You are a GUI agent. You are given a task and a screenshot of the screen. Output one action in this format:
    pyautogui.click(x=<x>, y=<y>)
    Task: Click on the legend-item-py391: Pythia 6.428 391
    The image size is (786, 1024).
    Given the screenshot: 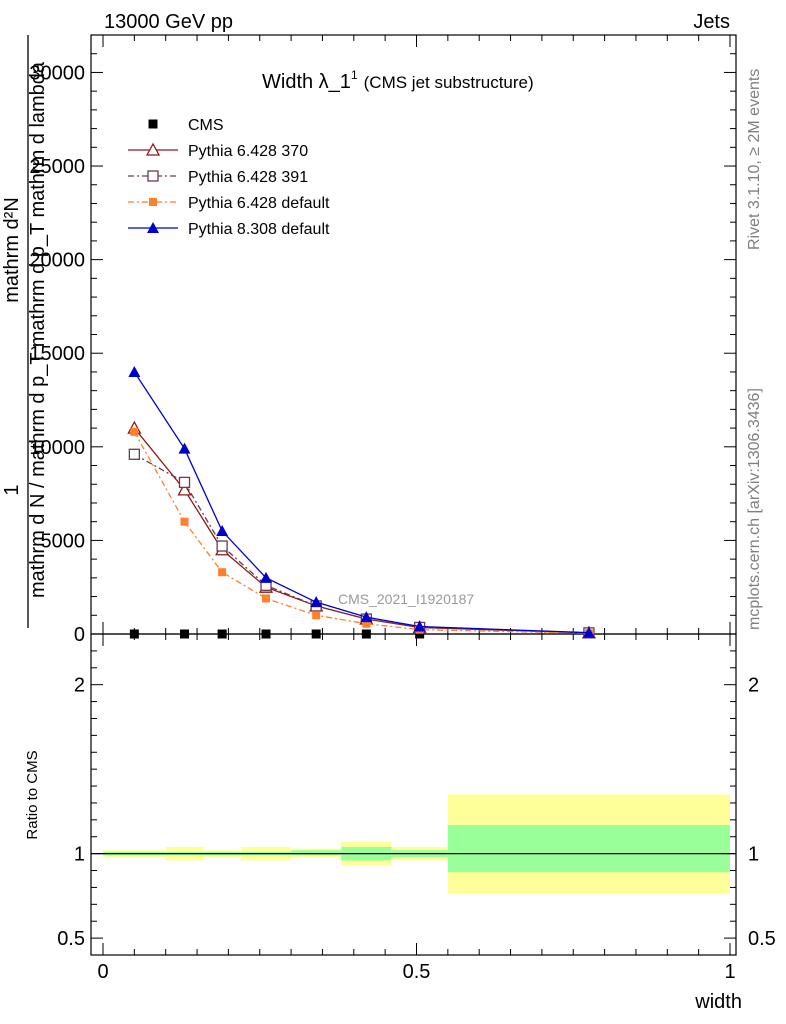 What is the action you would take?
    pyautogui.click(x=218, y=177)
    